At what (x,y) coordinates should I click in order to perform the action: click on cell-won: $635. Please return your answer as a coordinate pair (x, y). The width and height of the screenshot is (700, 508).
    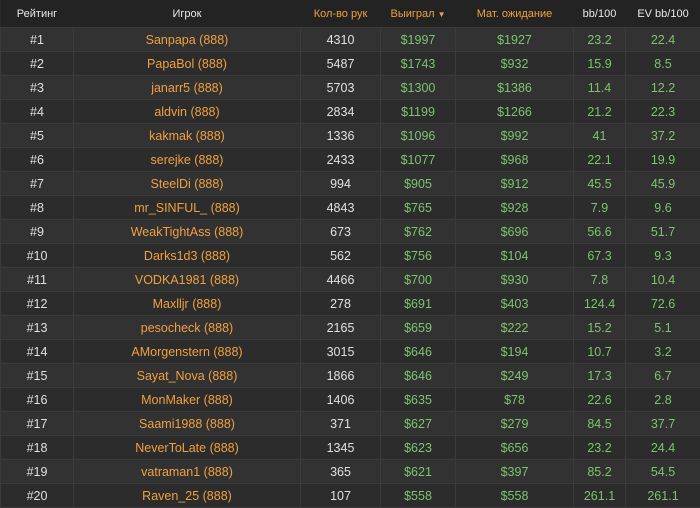
    Looking at the image, I should click on (418, 400).